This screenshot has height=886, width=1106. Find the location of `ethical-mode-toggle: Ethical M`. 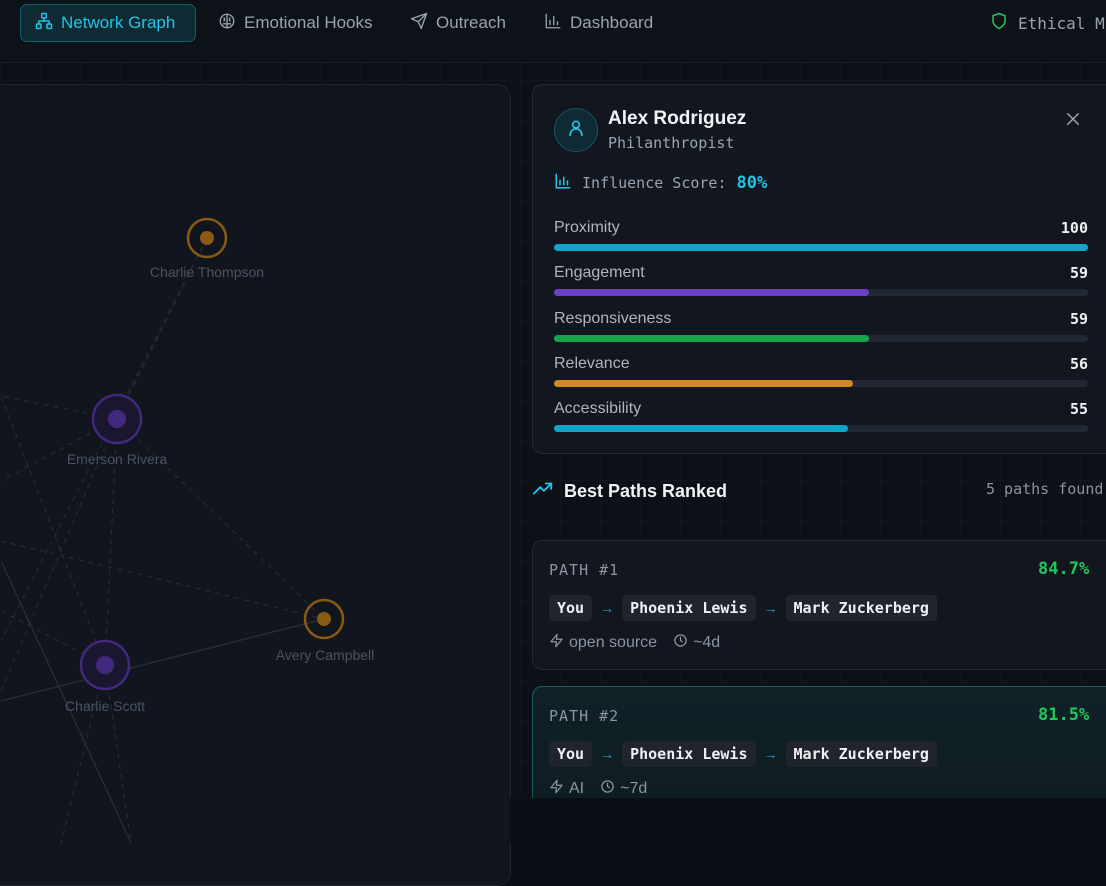

ethical-mode-toggle: Ethical M is located at coordinates (1047, 23).